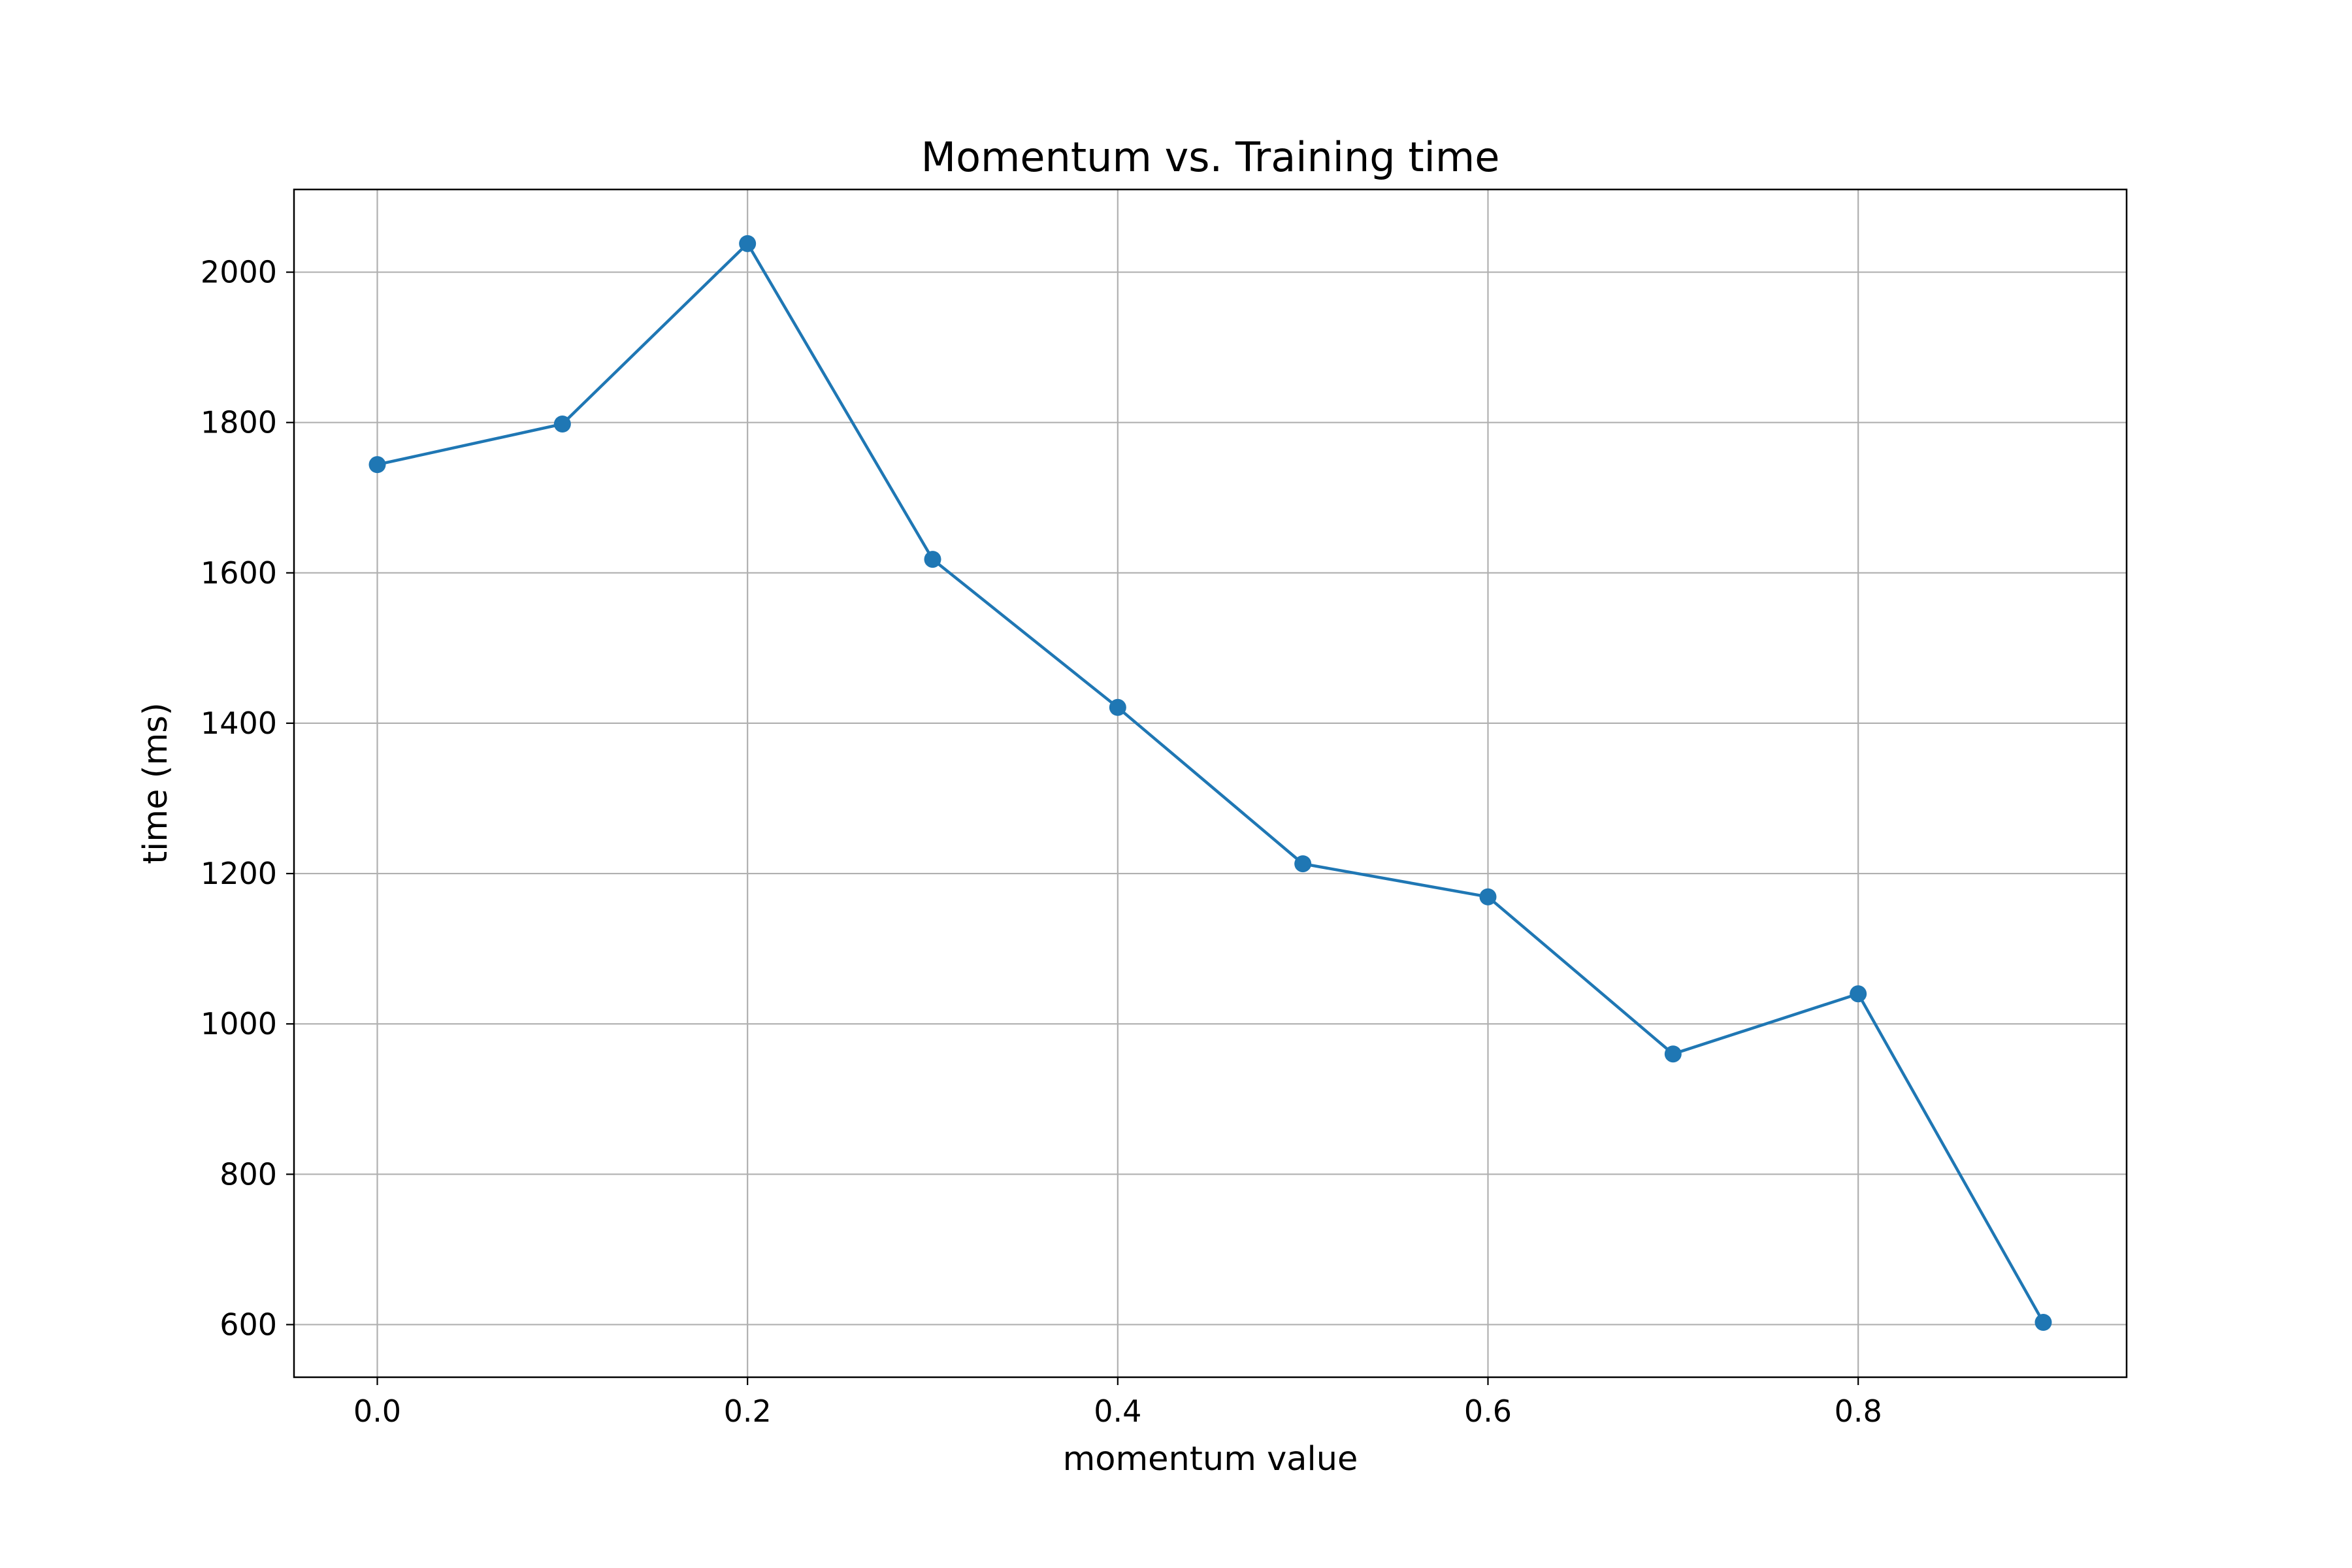 The image size is (2352, 1568). Describe the element at coordinates (1210, 157) in the screenshot. I see `chart-title: Momentum vs. Training time` at that location.